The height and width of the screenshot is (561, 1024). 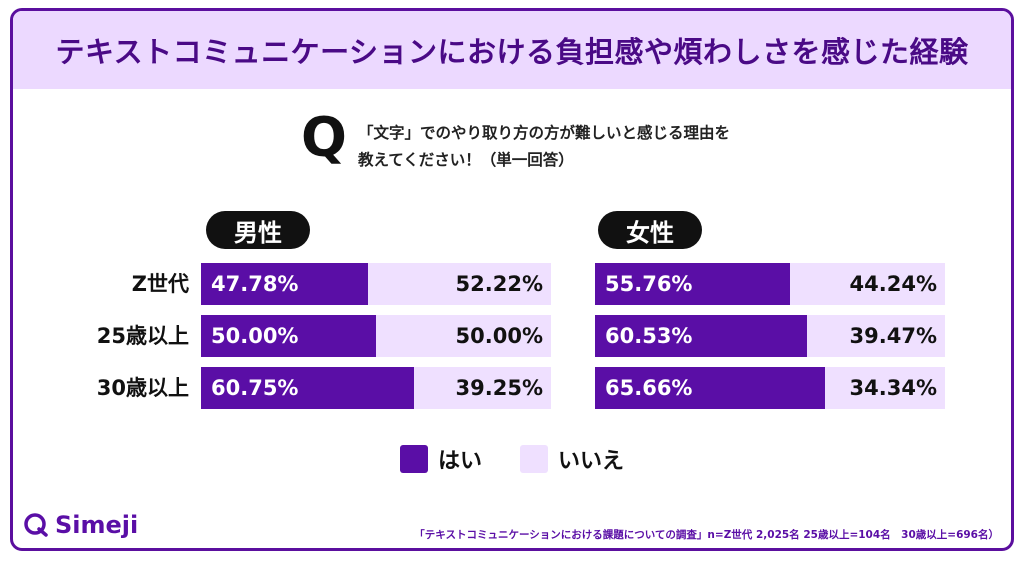 I want to click on legend-item-no: いいえ, so click(x=572, y=459).